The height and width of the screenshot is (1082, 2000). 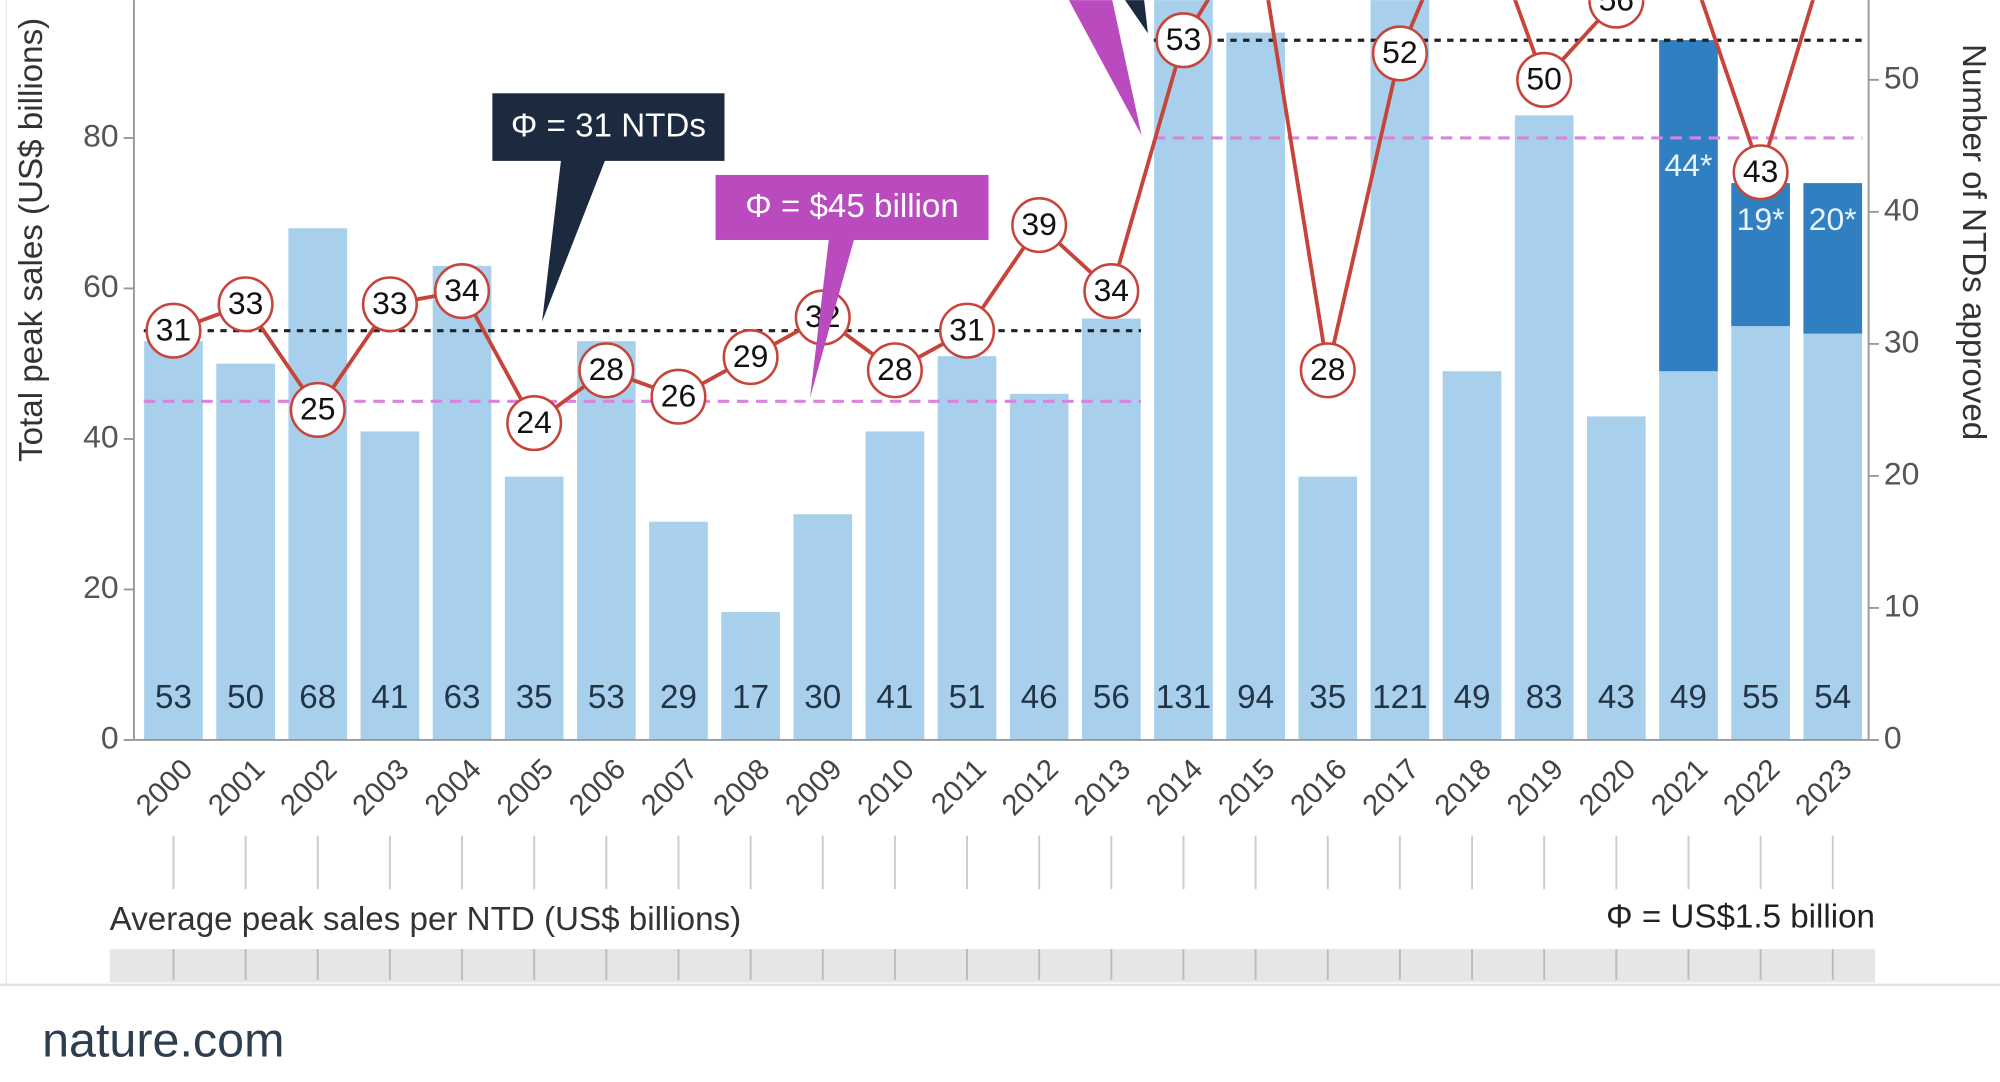 What do you see at coordinates (100, 436) in the screenshot?
I see `y-tick-label: 40` at bounding box center [100, 436].